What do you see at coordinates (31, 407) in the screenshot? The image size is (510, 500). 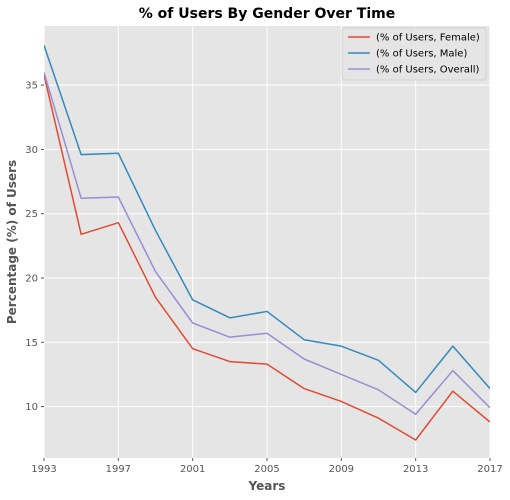 I see `y-tick-label: 10` at bounding box center [31, 407].